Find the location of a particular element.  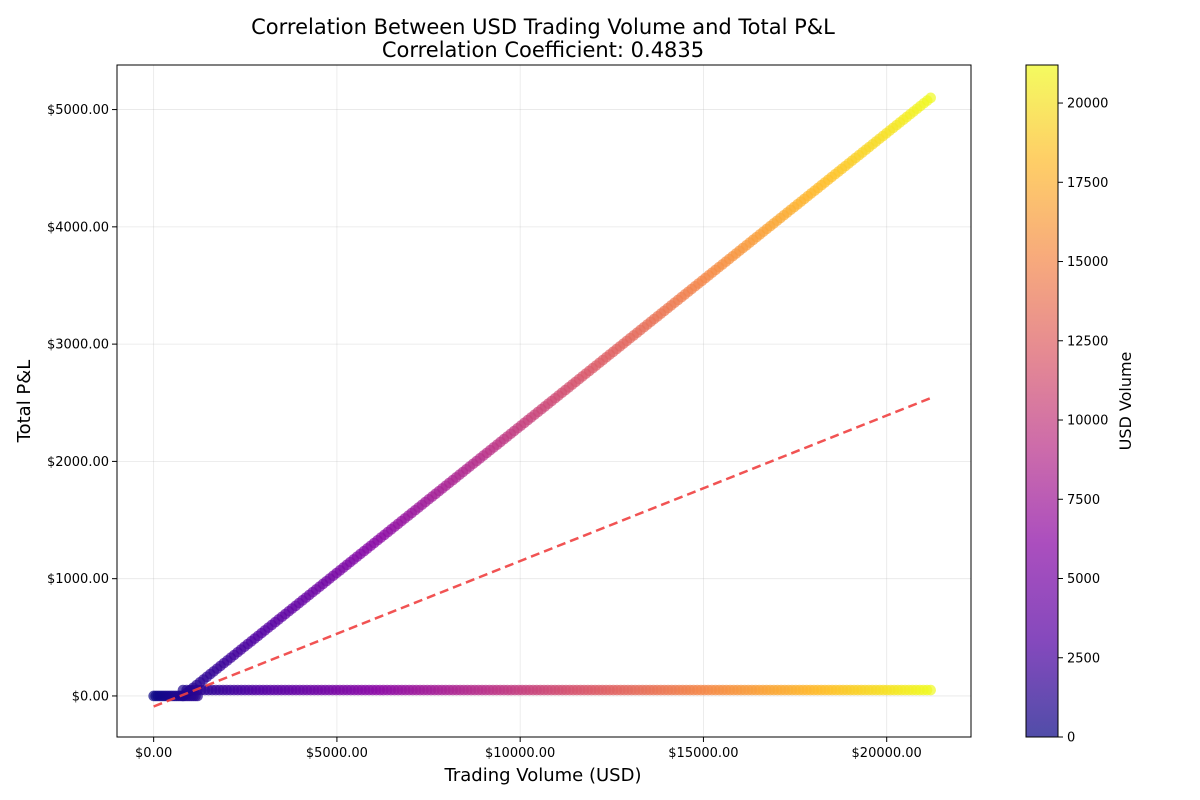

y-tick-label: $0.00 is located at coordinates (90, 696).